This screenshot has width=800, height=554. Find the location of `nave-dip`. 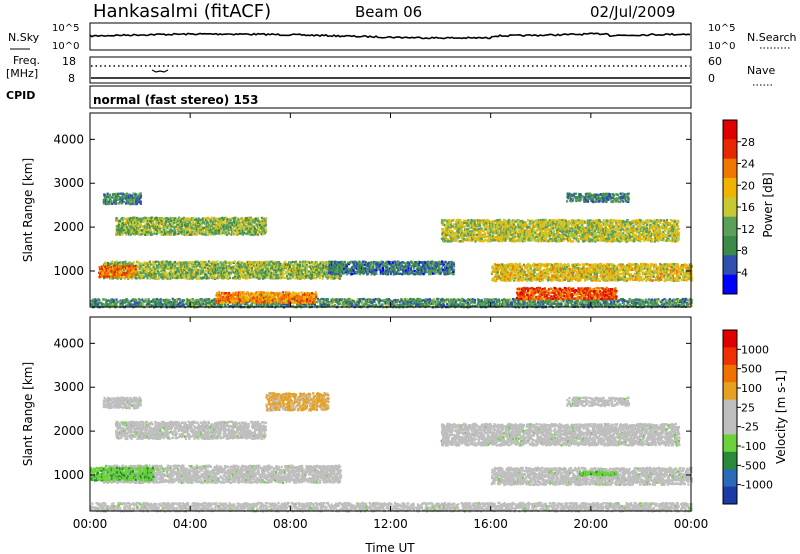

nave-dip is located at coordinates (160, 71).